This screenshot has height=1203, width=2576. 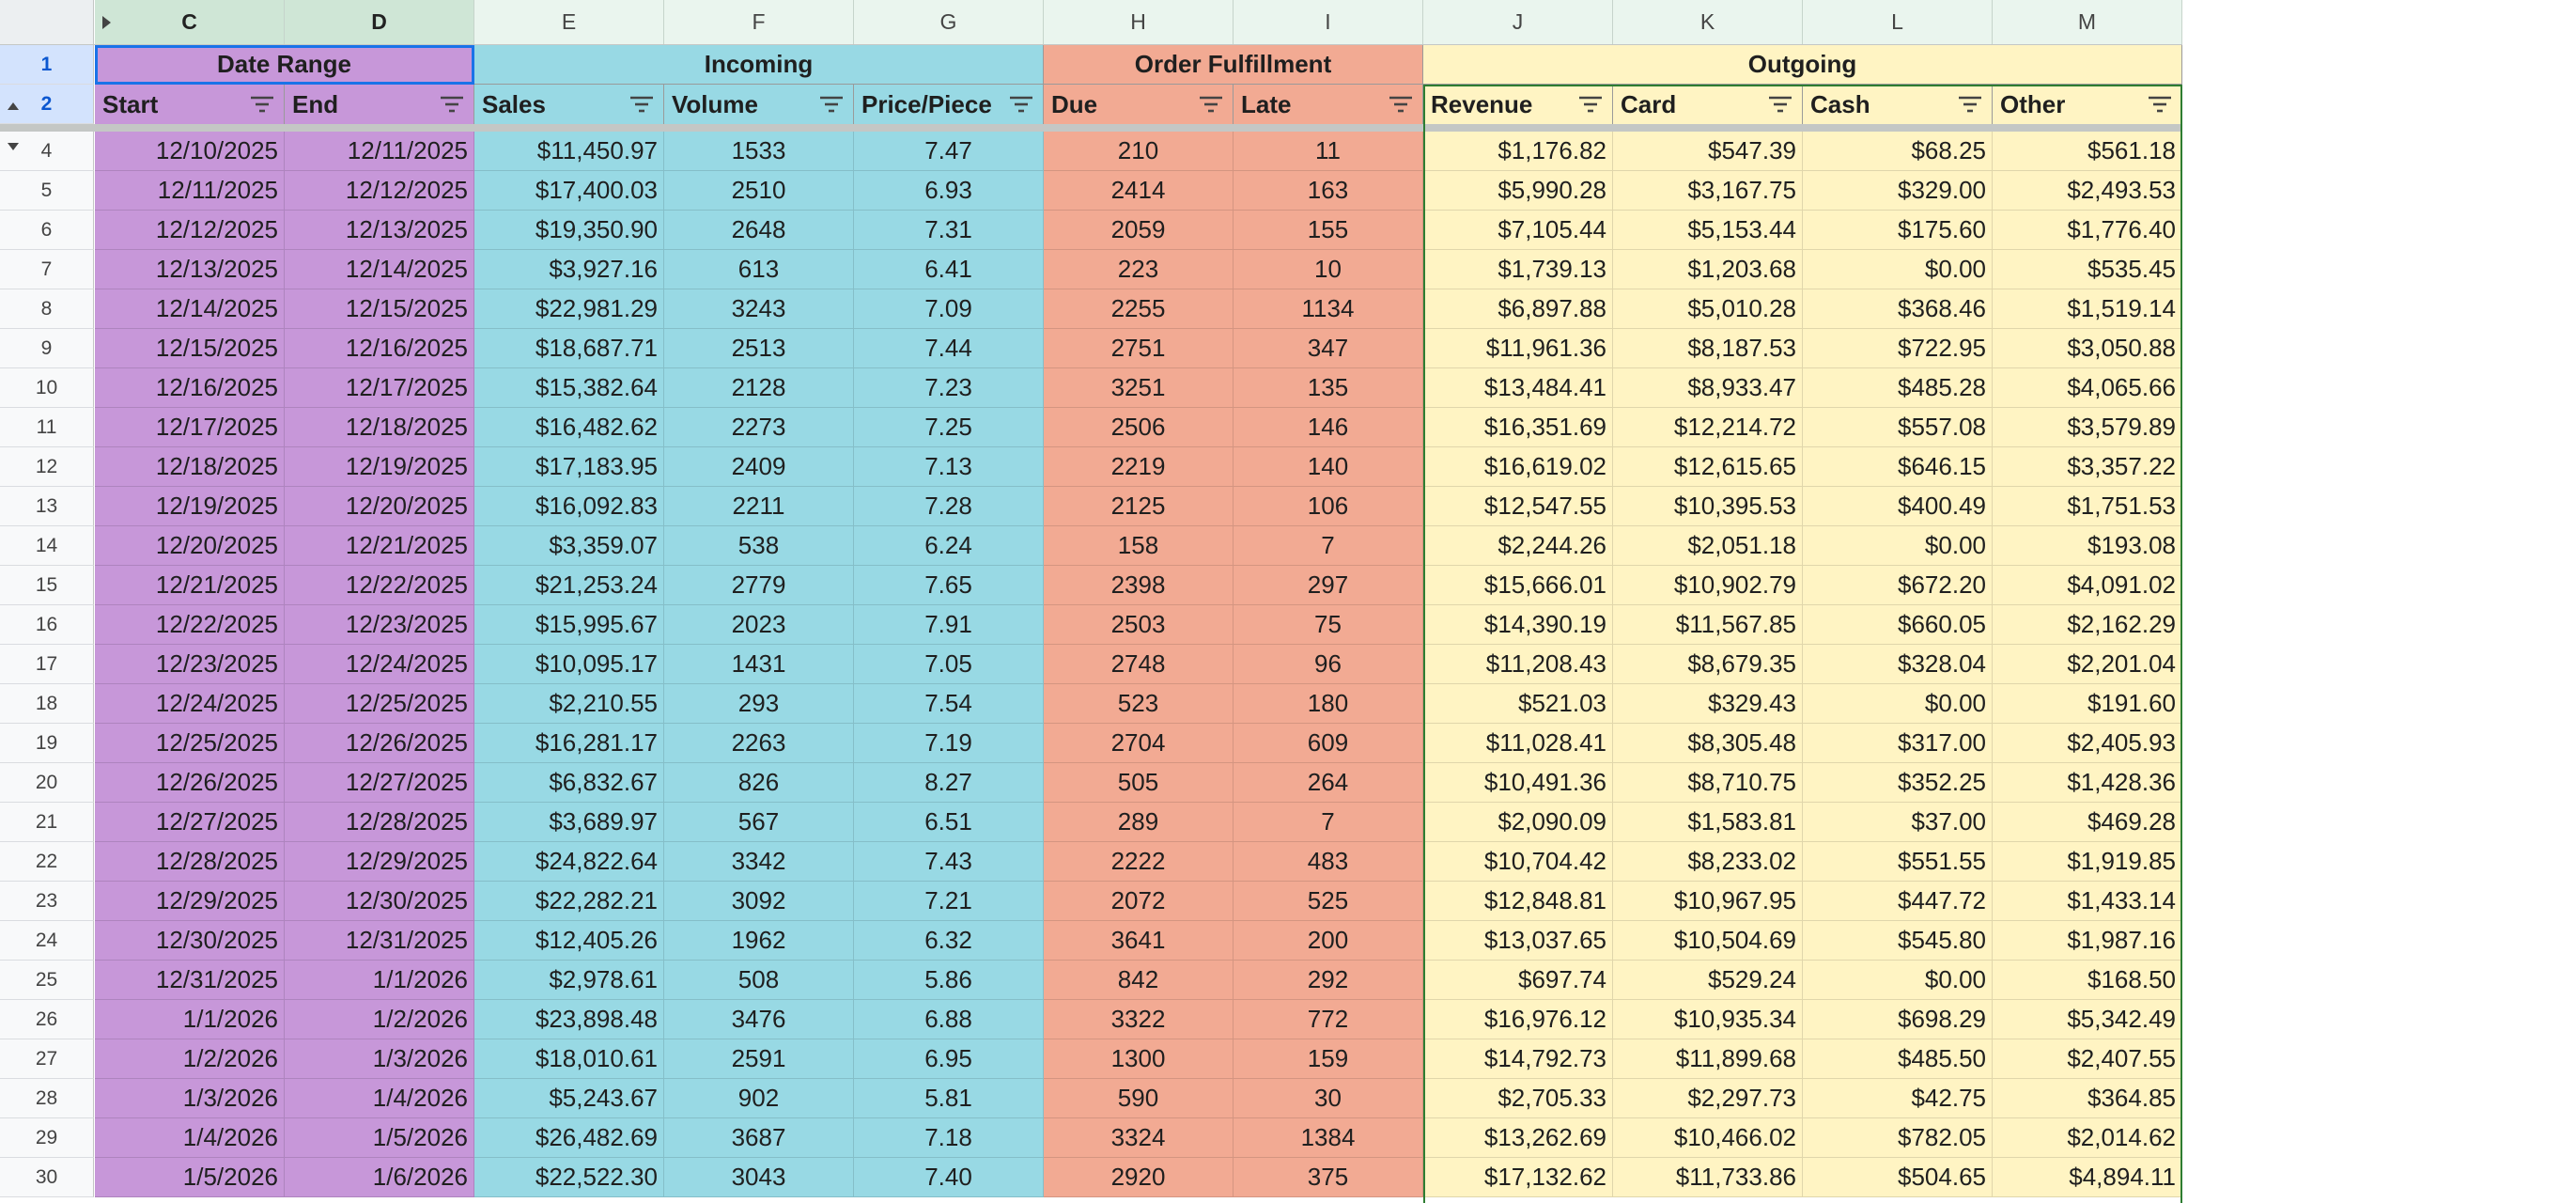 What do you see at coordinates (569, 191) in the screenshot?
I see `data-cell: $17,400.03` at bounding box center [569, 191].